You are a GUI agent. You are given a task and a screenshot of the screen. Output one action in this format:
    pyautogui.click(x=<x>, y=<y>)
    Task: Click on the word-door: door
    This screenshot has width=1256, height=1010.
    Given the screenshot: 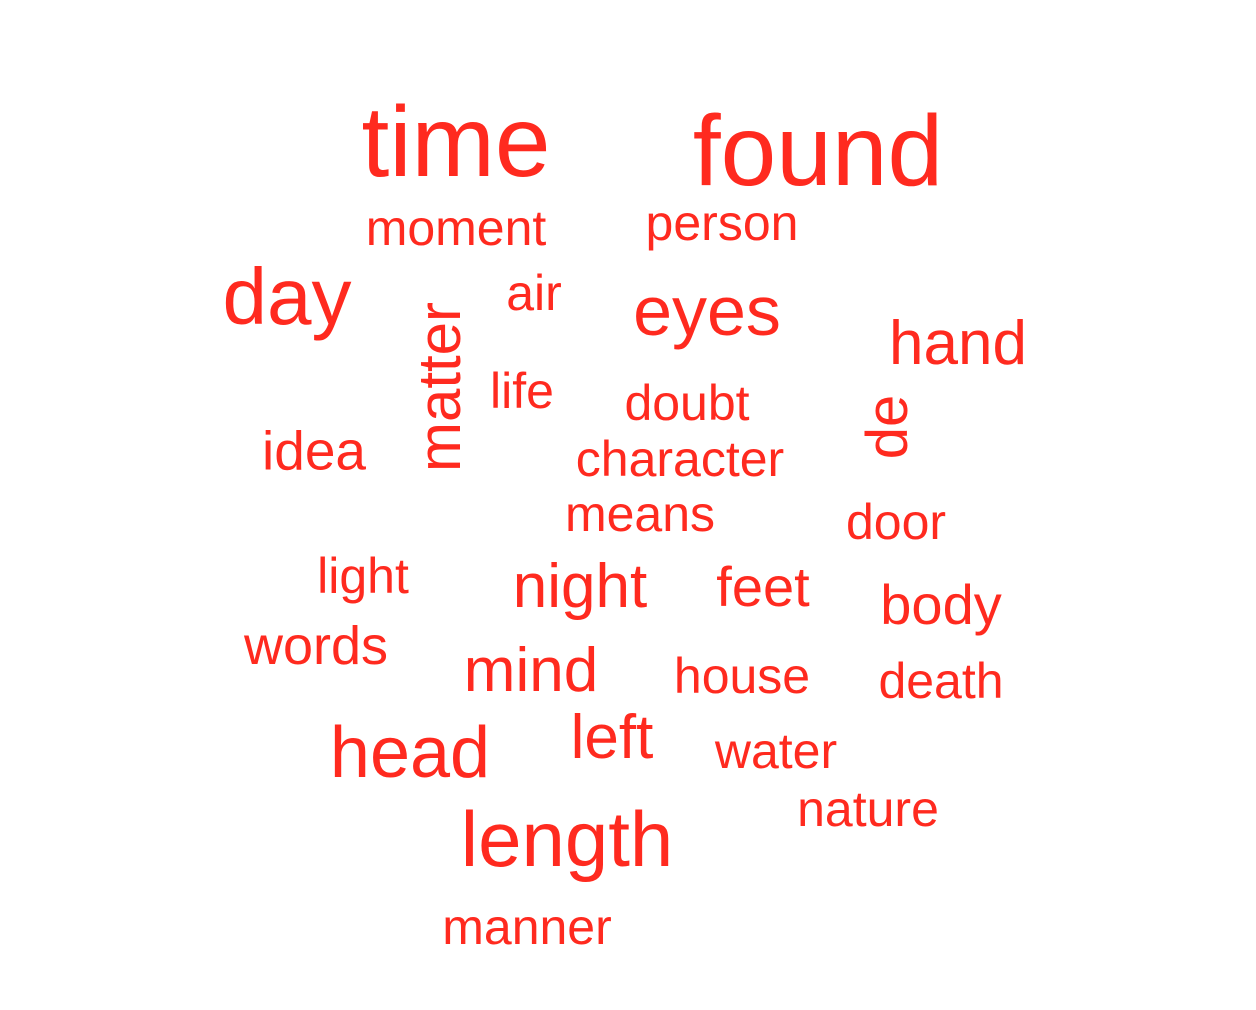 What is the action you would take?
    pyautogui.click(x=896, y=522)
    